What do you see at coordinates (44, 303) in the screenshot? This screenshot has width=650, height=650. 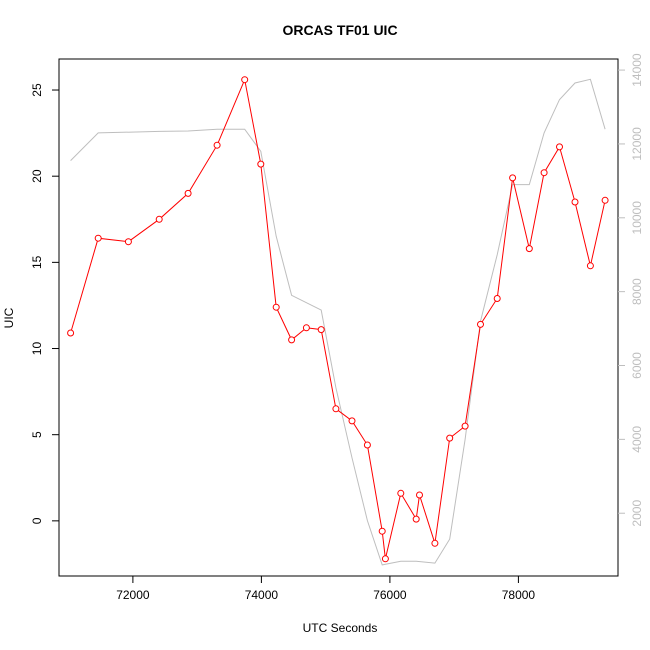 I see `y-axis: 0 5 10 15 20 25` at bounding box center [44, 303].